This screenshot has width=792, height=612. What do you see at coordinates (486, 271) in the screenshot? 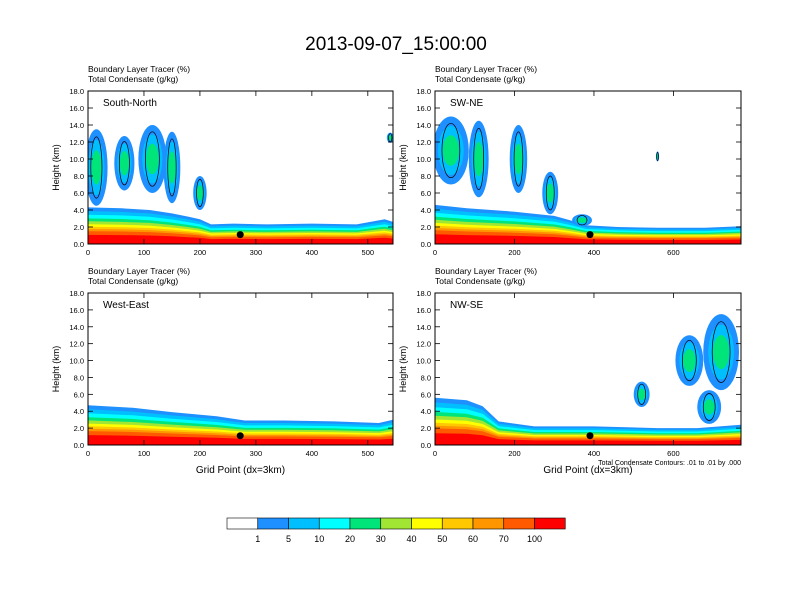
I see `field-label-tracer: Boundary Layer Tracer (%)` at bounding box center [486, 271].